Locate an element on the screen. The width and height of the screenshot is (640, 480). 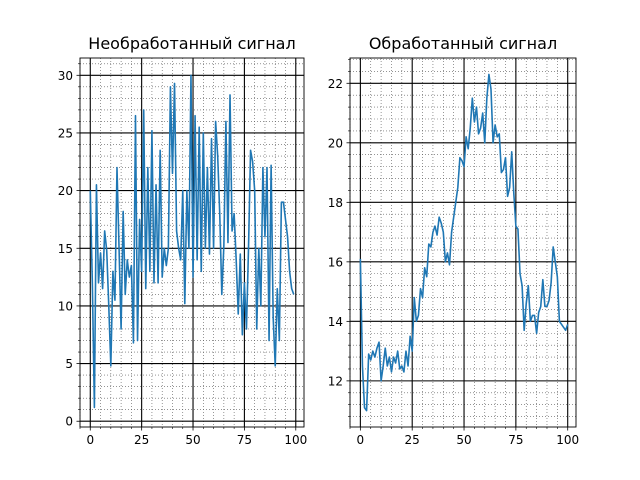
y-tick-label: 12 is located at coordinates (335, 381).